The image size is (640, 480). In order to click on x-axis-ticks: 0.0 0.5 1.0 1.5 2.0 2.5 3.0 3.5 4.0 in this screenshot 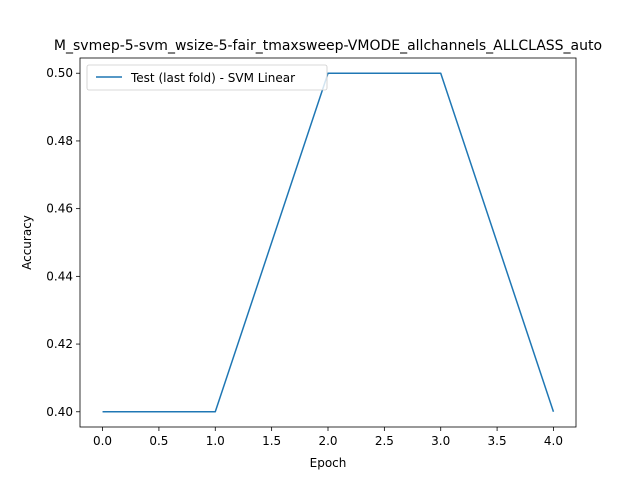, I will do `click(328, 437)`.